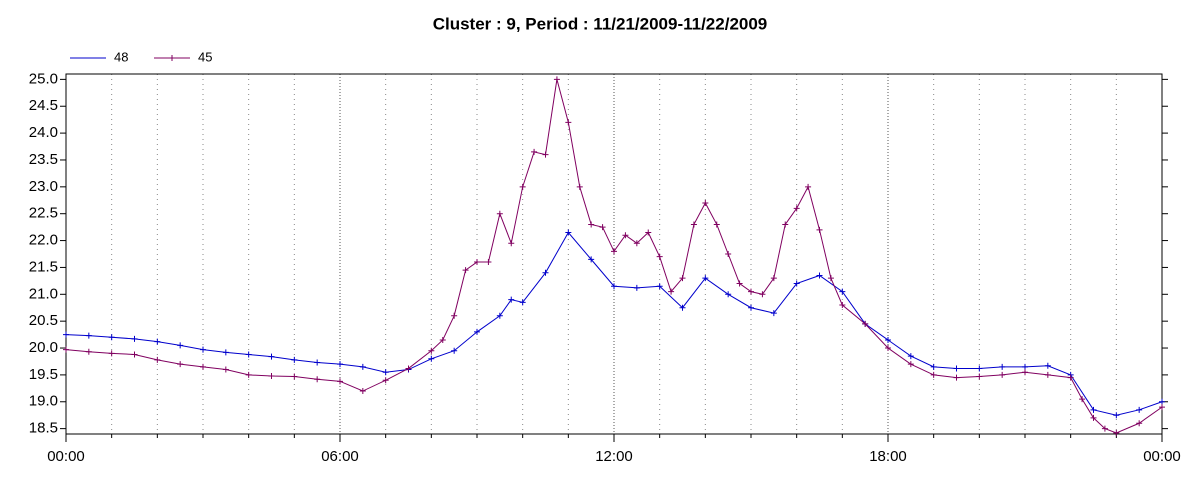 The image size is (1200, 485). Describe the element at coordinates (43, 213) in the screenshot. I see `y-tick-label: 22.5` at that location.